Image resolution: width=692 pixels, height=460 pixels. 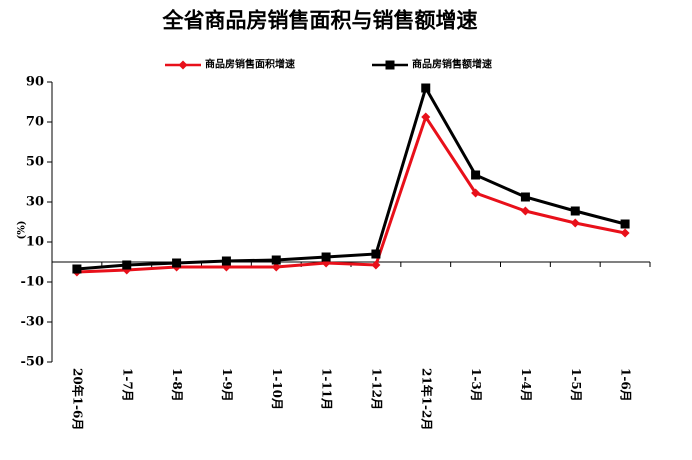 I want to click on chart-title: 全省商品房销售面积与销售额增速, so click(x=320, y=20).